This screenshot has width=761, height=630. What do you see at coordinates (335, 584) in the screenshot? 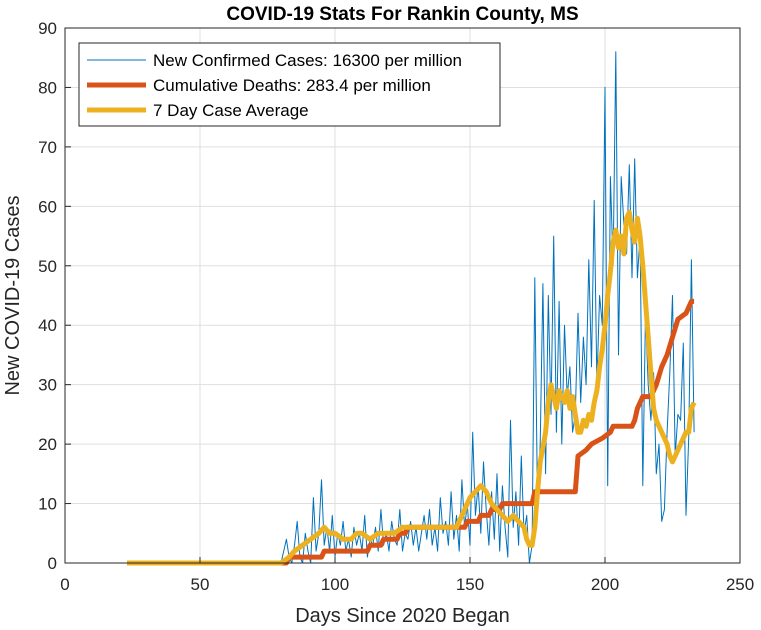
I see `x-tick-label: 100` at bounding box center [335, 584].